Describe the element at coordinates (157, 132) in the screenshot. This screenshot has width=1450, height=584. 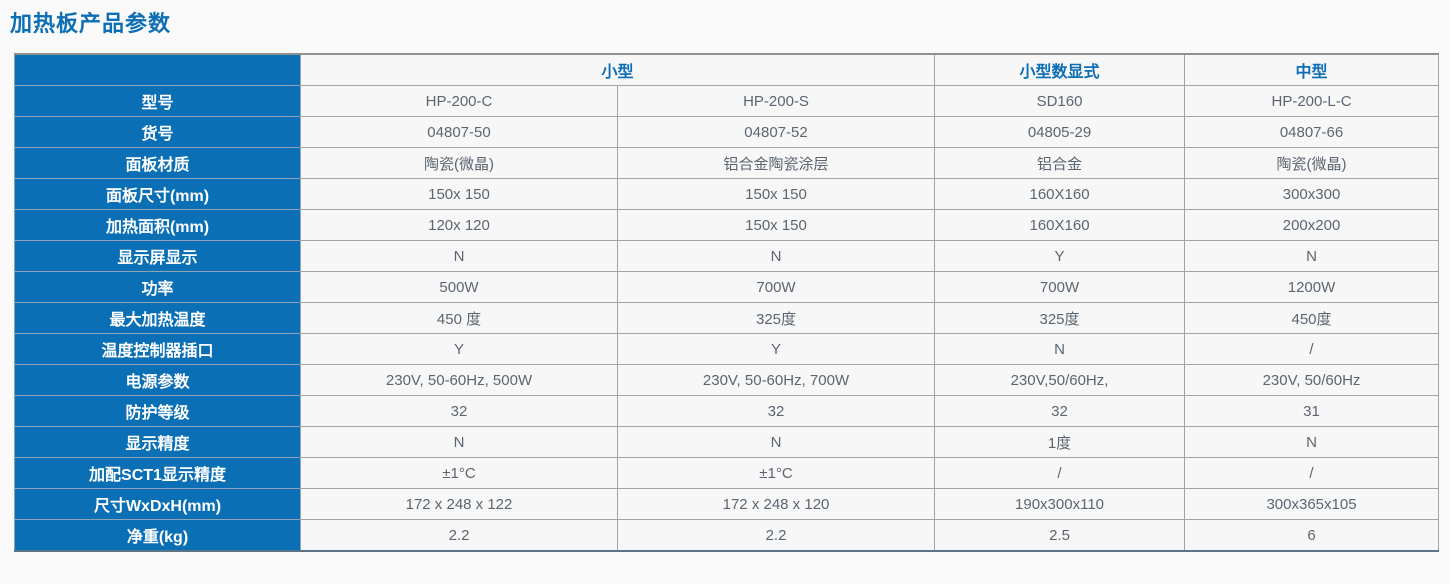
I see `row-header: 货号` at that location.